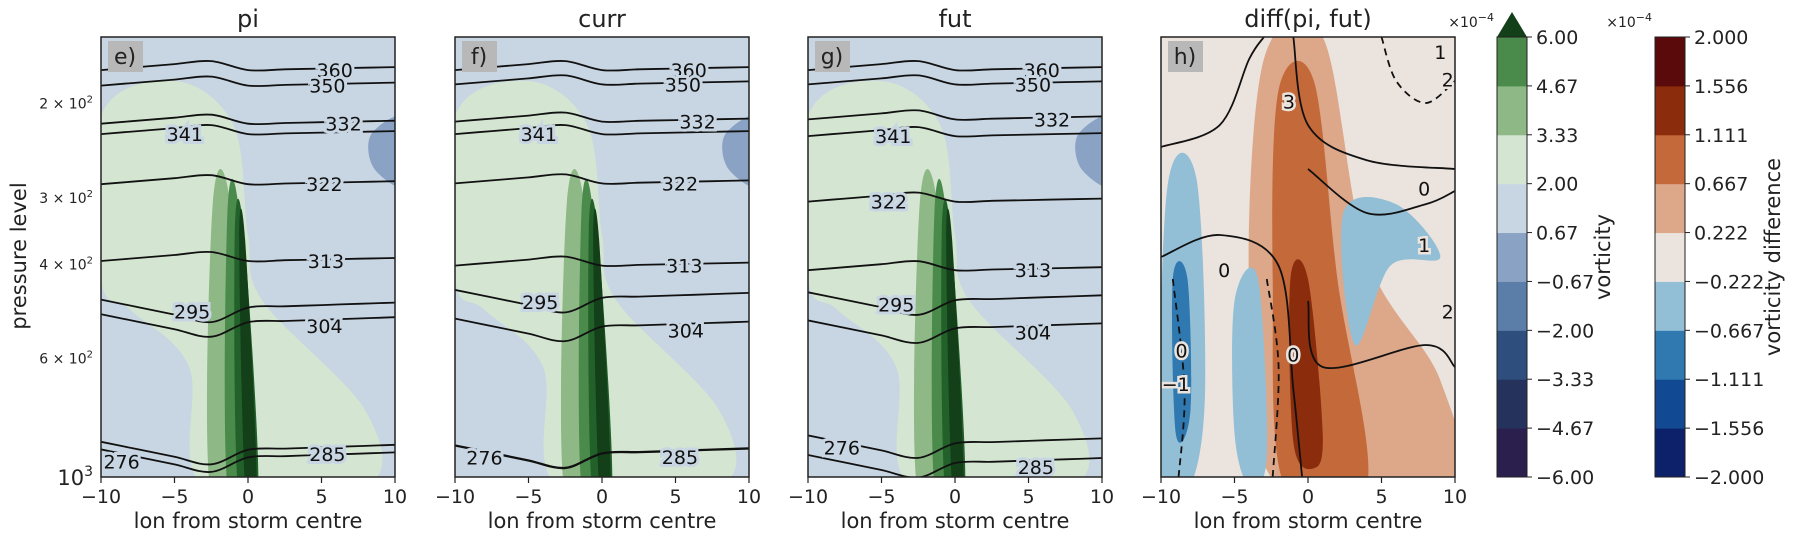 This screenshot has width=1794, height=550. I want to click on colorbar-tick-label: −0.222, so click(1729, 282).